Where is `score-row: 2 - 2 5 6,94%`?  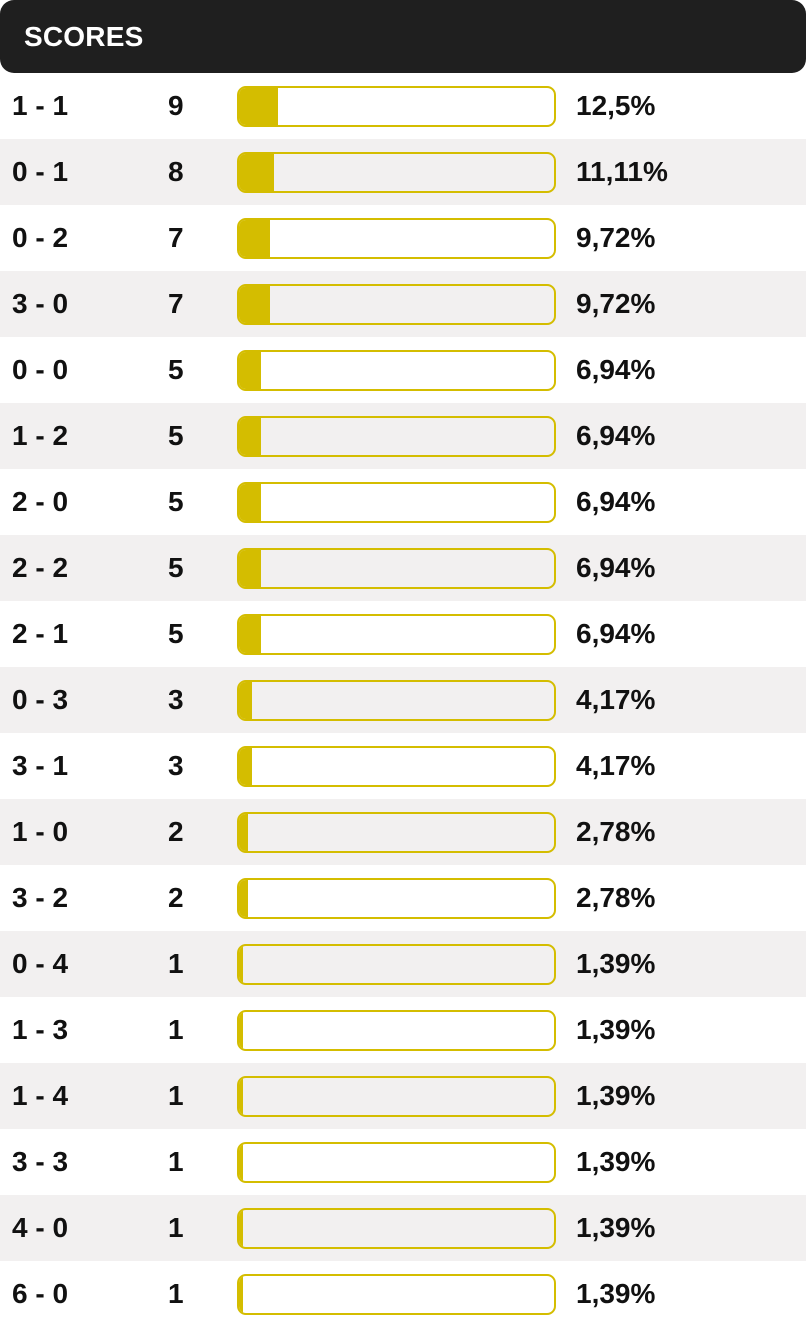 score-row: 2 - 2 5 6,94% is located at coordinates (403, 568).